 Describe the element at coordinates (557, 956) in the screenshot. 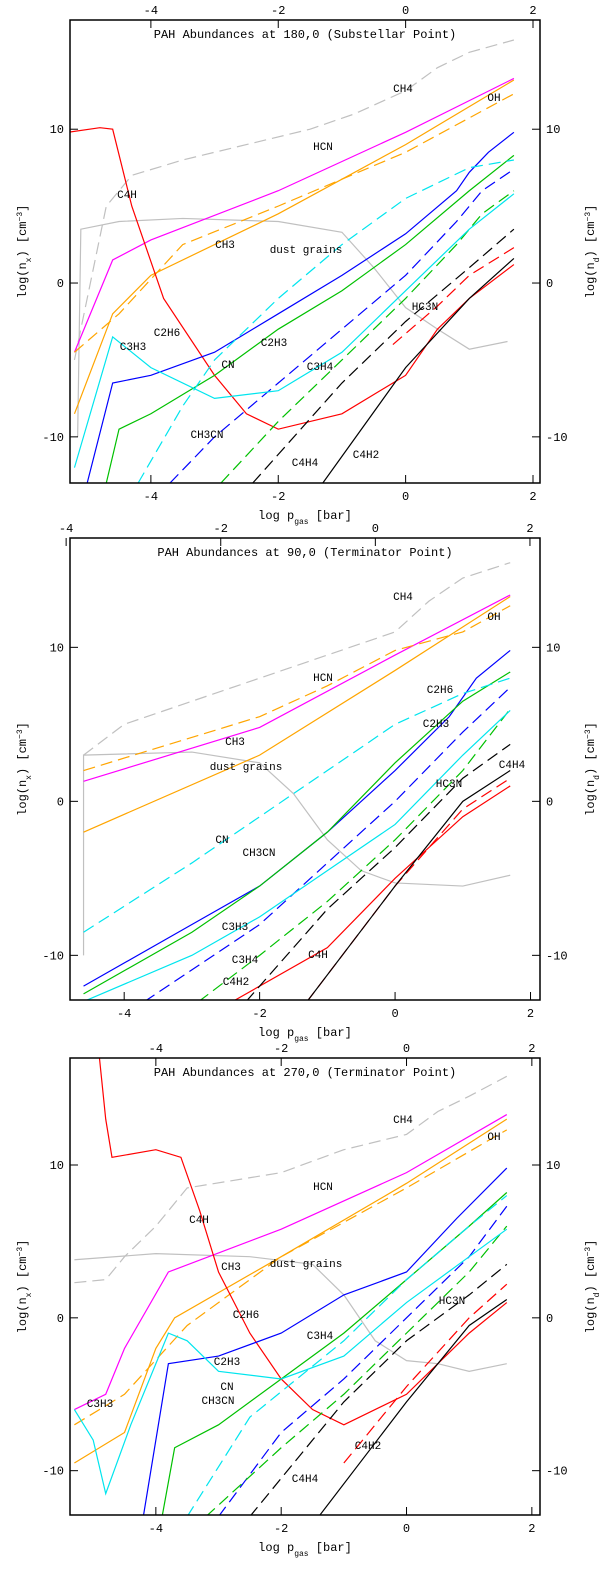

I see `y2-tick-label: -10` at that location.